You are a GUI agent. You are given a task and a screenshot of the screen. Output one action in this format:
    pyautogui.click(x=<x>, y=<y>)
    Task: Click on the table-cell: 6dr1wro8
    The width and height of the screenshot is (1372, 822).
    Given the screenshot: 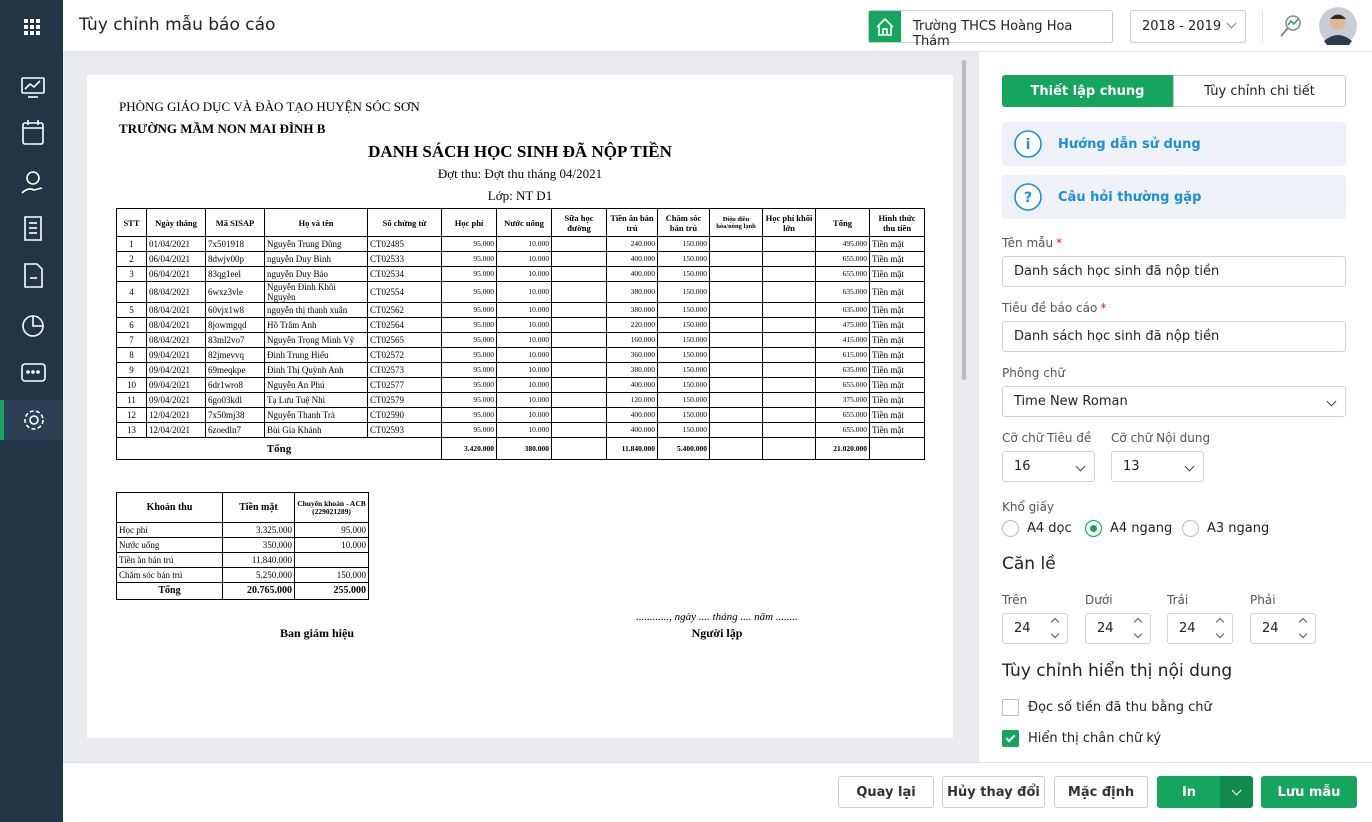 What is the action you would take?
    pyautogui.click(x=235, y=385)
    